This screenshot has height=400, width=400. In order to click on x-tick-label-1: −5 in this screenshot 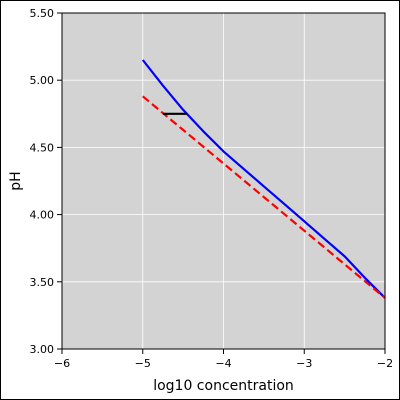, I will do `click(143, 363)`.